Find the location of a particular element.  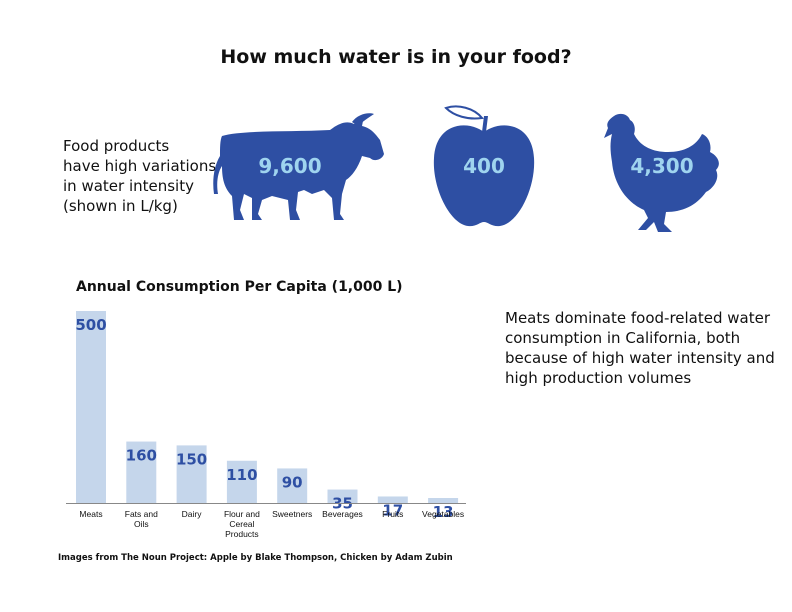

bar-dairy is located at coordinates (191, 474).